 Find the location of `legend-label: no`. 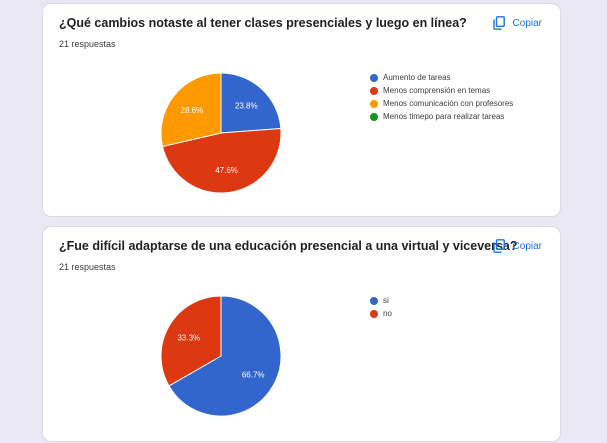

legend-label: no is located at coordinates (387, 313).